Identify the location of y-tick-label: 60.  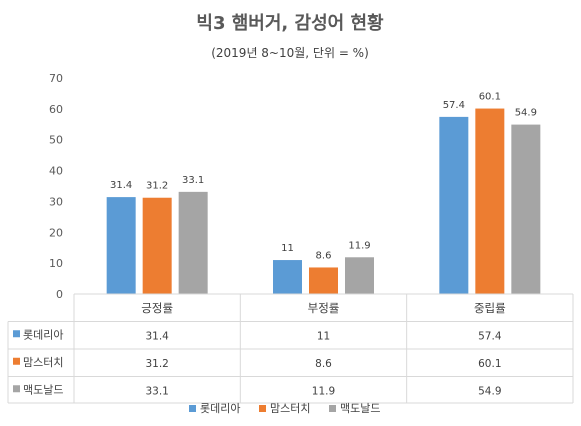
(56, 109).